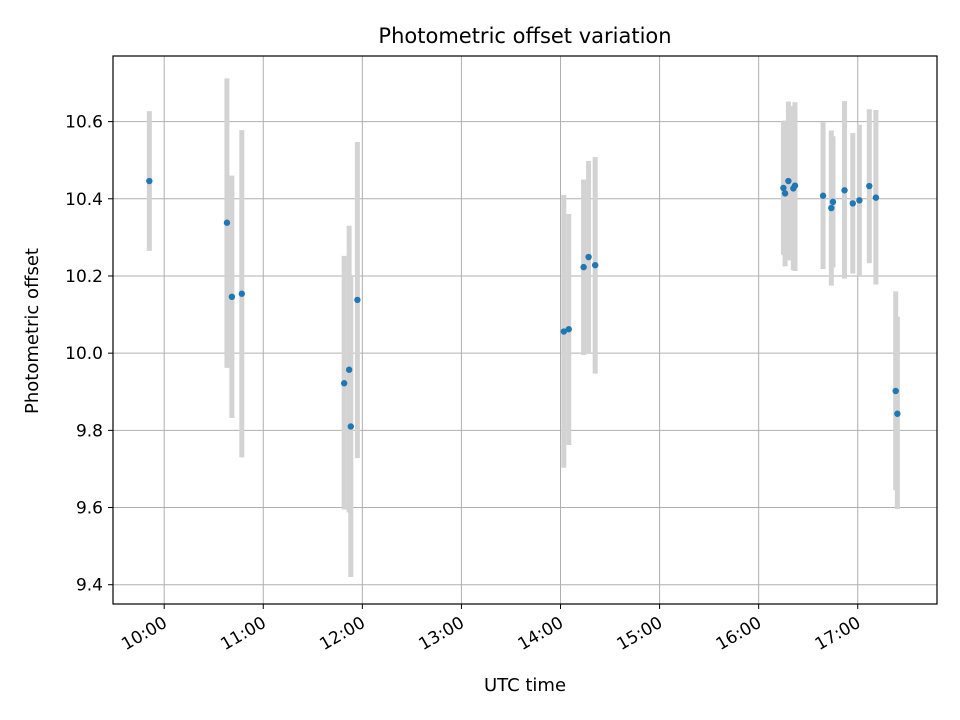  What do you see at coordinates (84, 354) in the screenshot?
I see `y-tick-label: 10.0` at bounding box center [84, 354].